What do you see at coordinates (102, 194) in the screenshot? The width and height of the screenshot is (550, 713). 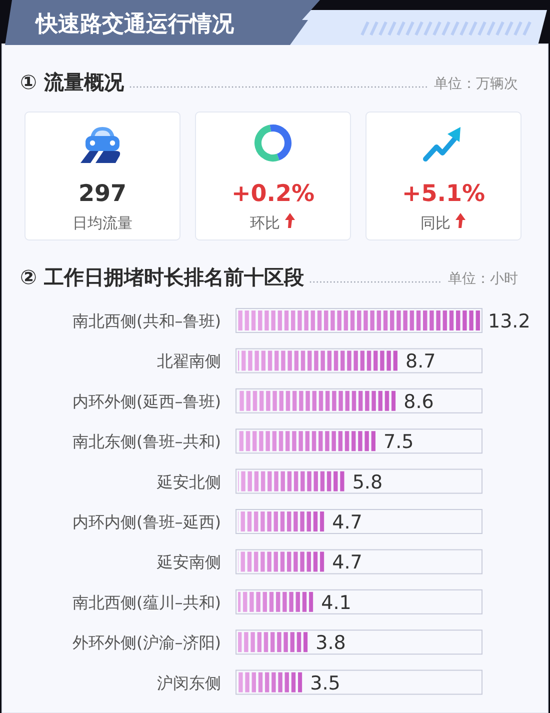 I see `text: 297` at bounding box center [102, 194].